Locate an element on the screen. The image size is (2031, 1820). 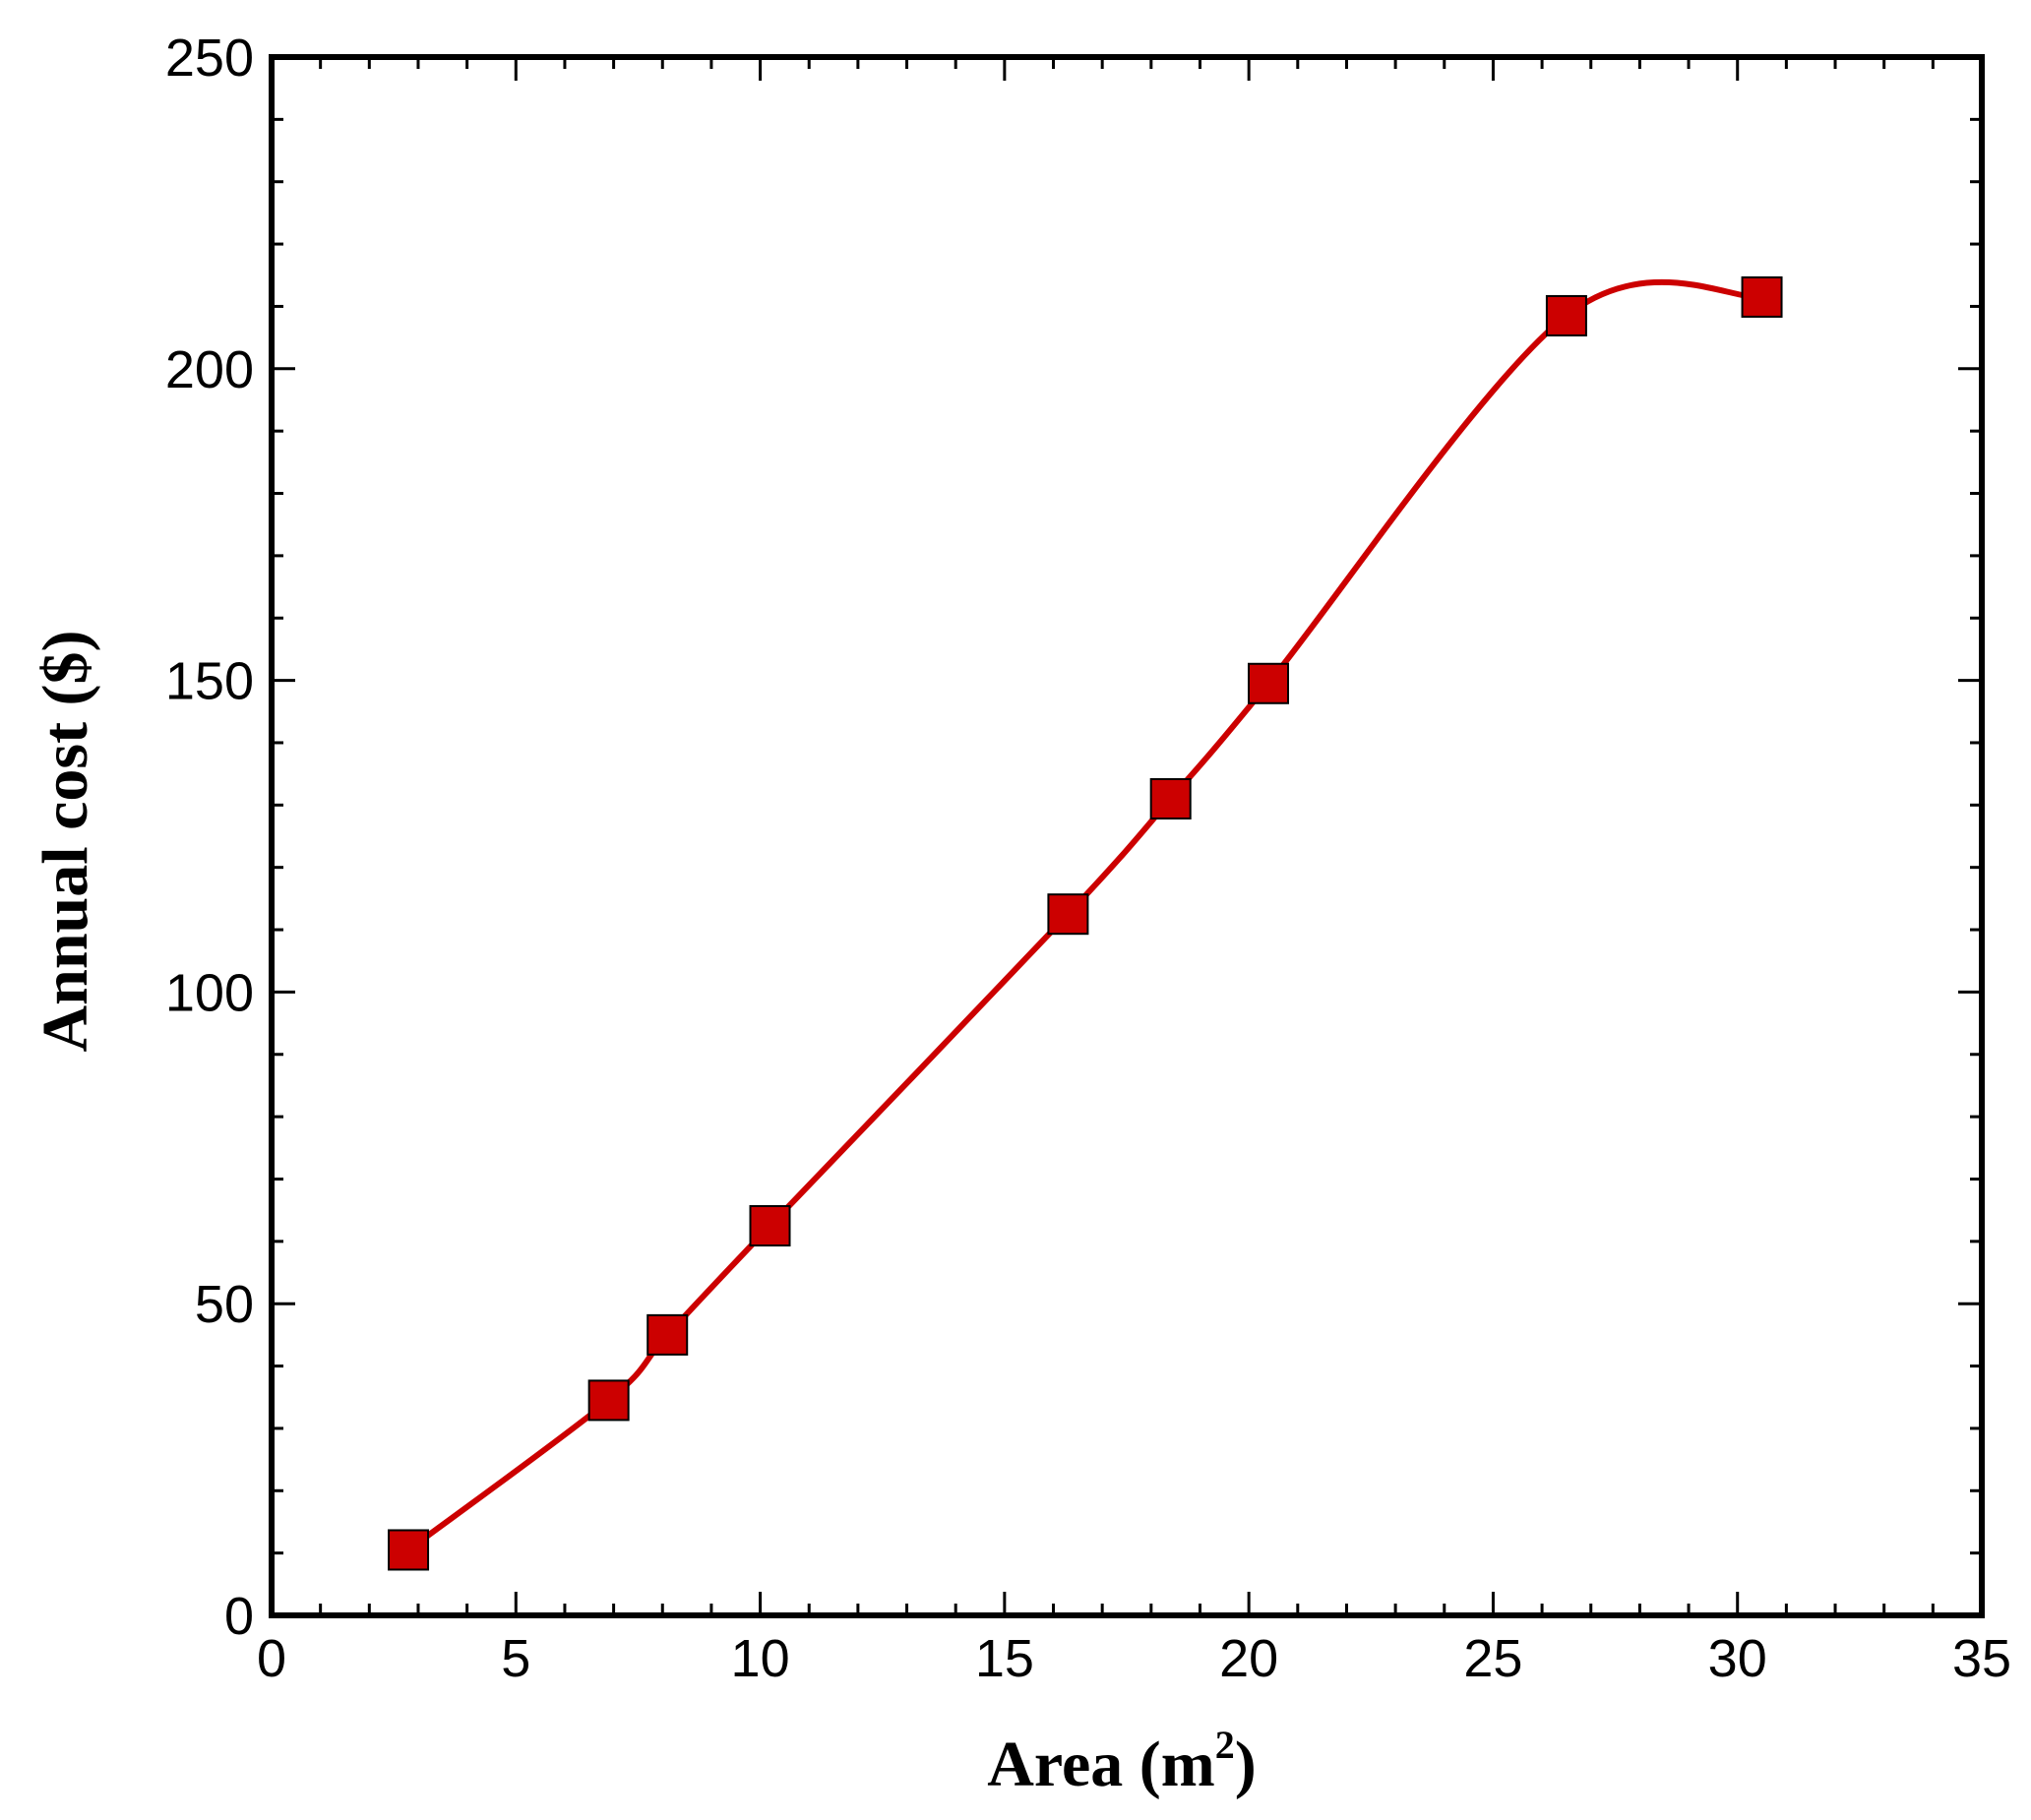
x-axis-title-superscript: 2 is located at coordinates (1225, 1745).